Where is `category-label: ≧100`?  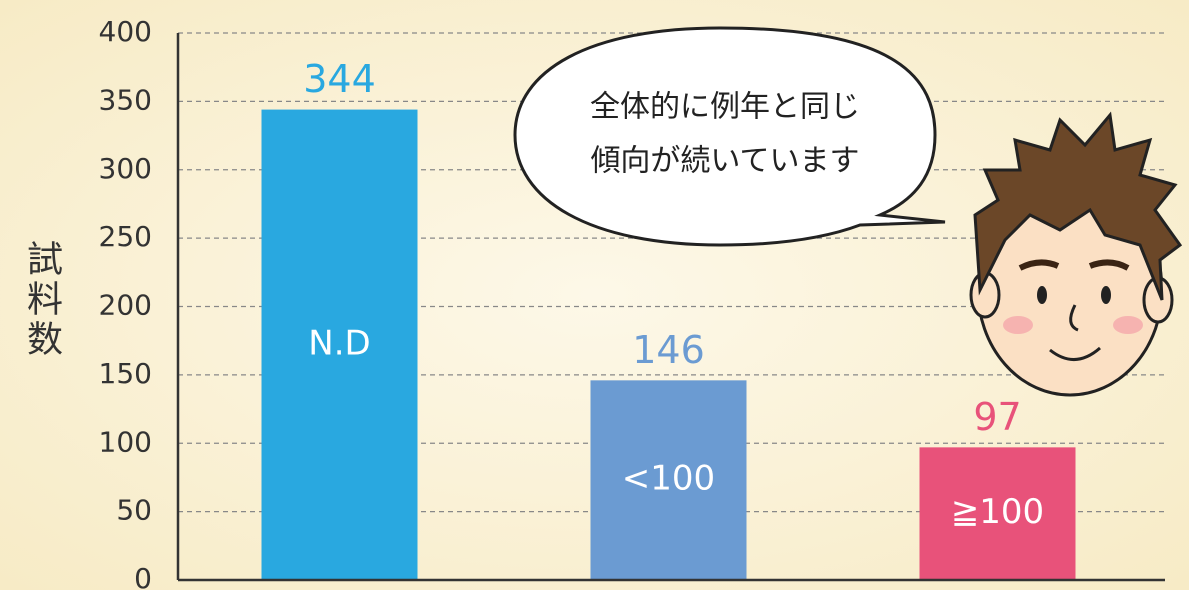 category-label: ≧100 is located at coordinates (997, 512).